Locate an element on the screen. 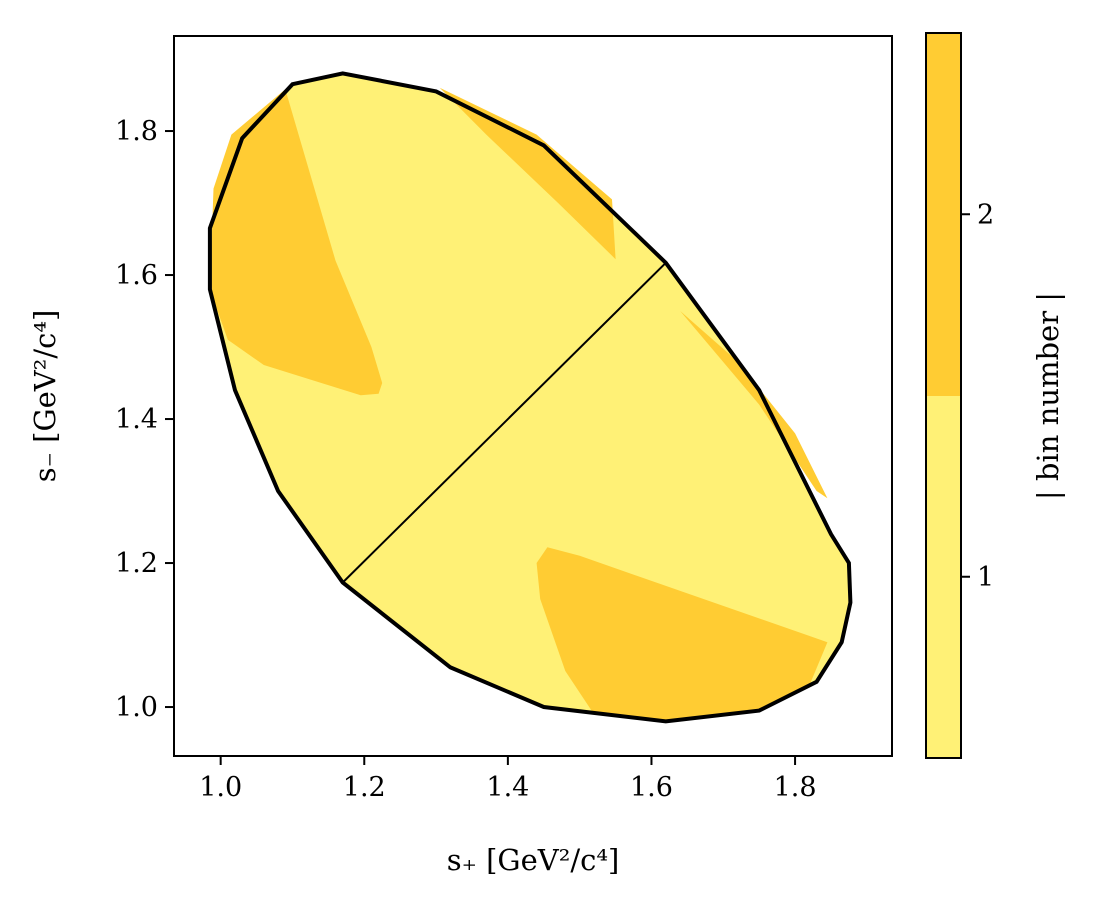 The image size is (1099, 922). x-axis-label: s₊ [GeV²/c⁴] is located at coordinates (533, 860).